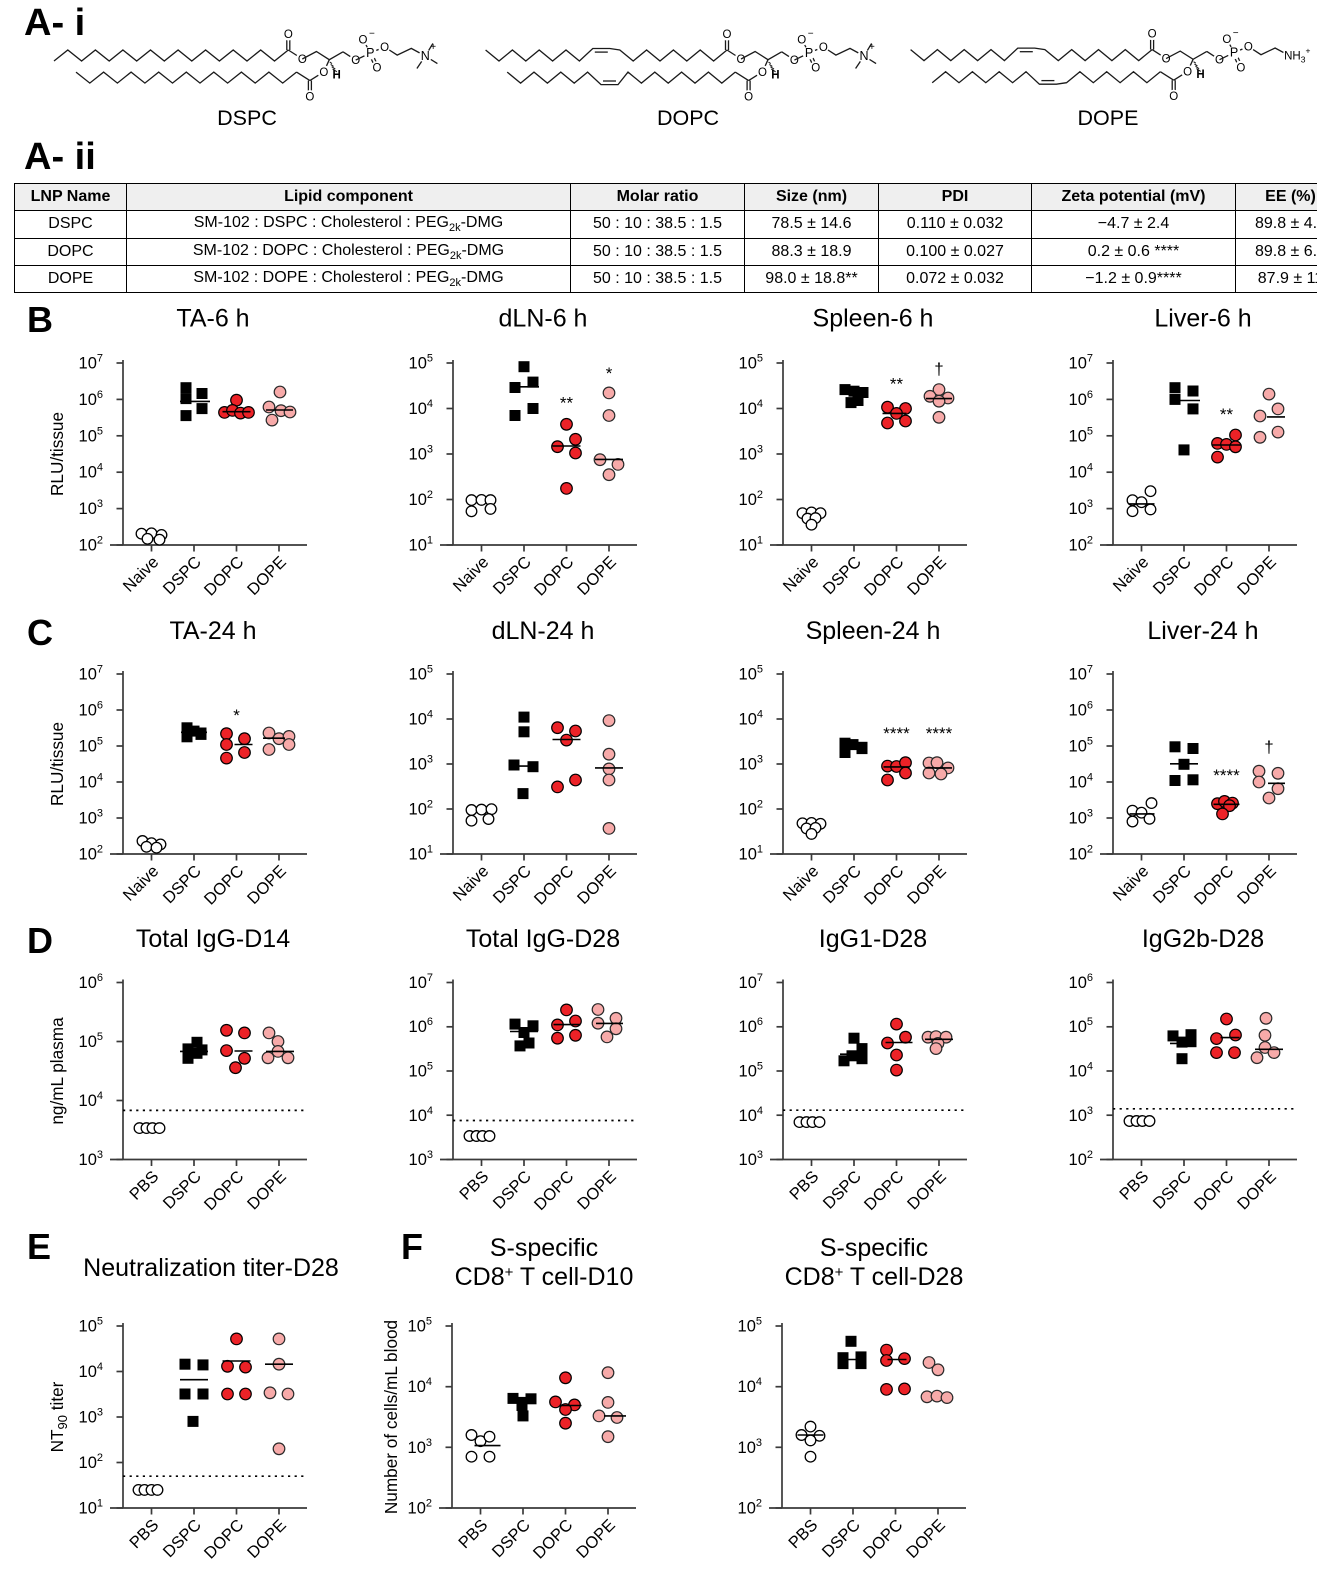 This screenshot has height=1590, width=1317. What do you see at coordinates (391, 1417) in the screenshot?
I see `svg-text: Number of cells/mL blood` at bounding box center [391, 1417].